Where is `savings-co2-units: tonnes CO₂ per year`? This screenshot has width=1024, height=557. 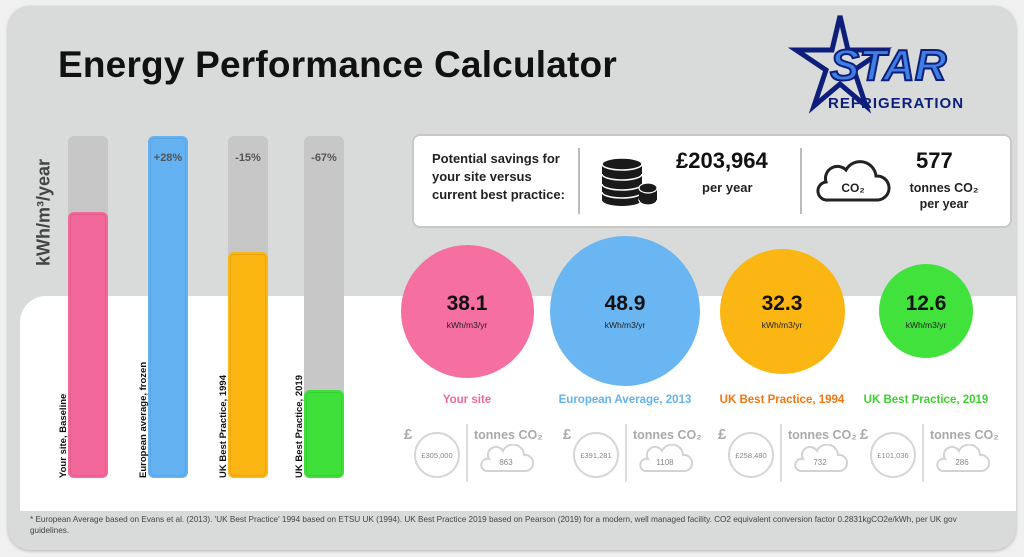 savings-co2-units: tonnes CO₂ per year is located at coordinates (944, 196).